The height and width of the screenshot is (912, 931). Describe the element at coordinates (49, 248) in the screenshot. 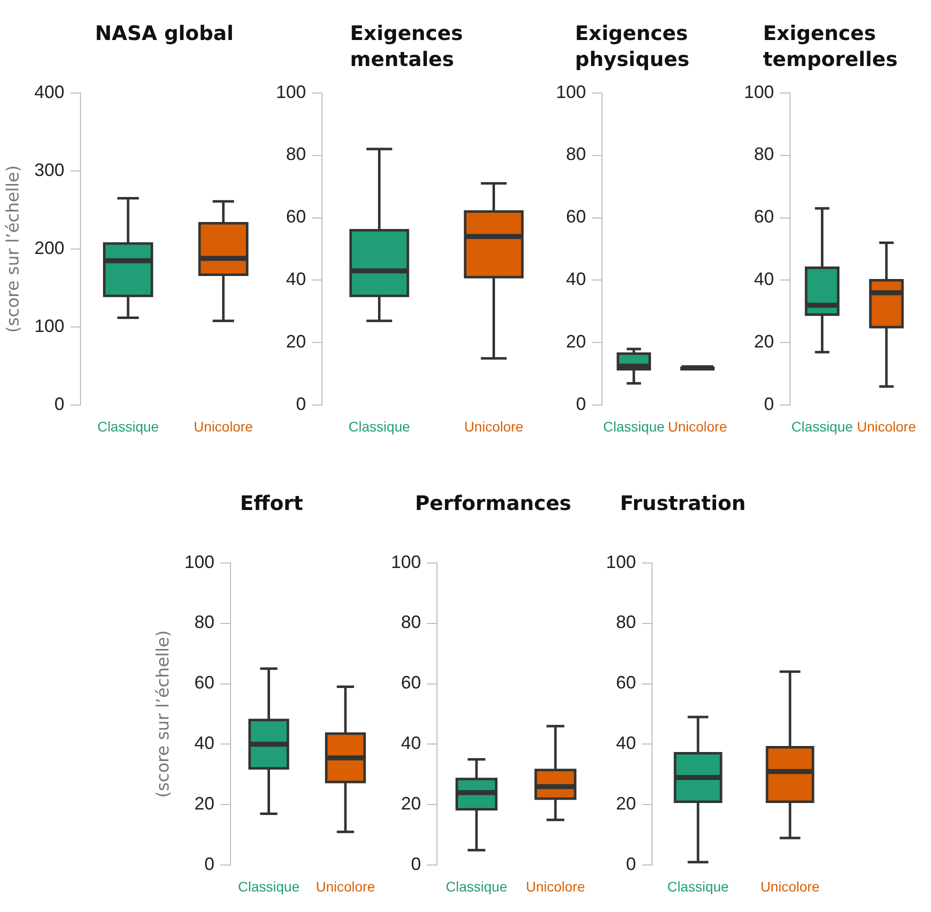

I see `y-tick-label: 200` at that location.